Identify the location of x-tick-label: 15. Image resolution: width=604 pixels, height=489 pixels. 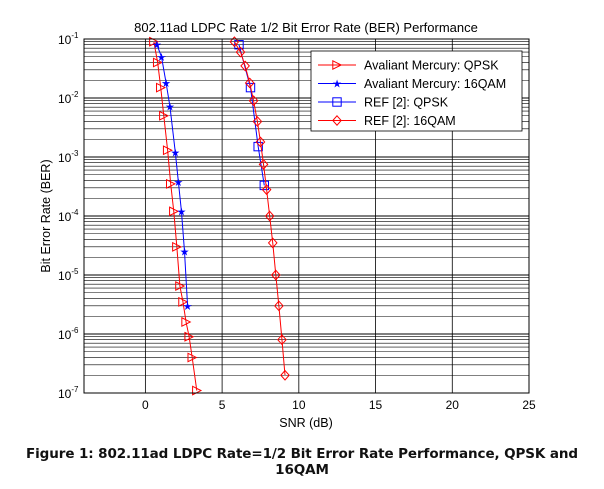
(376, 405).